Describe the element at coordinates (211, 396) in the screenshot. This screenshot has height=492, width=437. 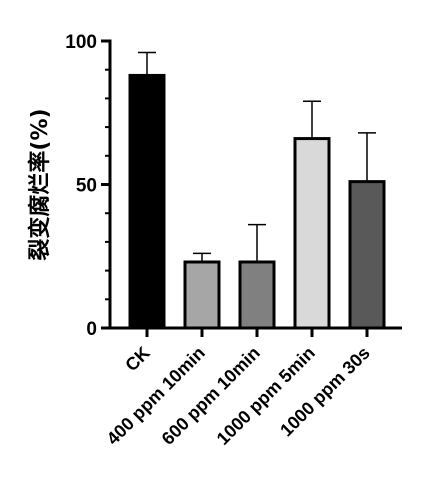
I see `x-tick-label: 600 ppm 10min` at that location.